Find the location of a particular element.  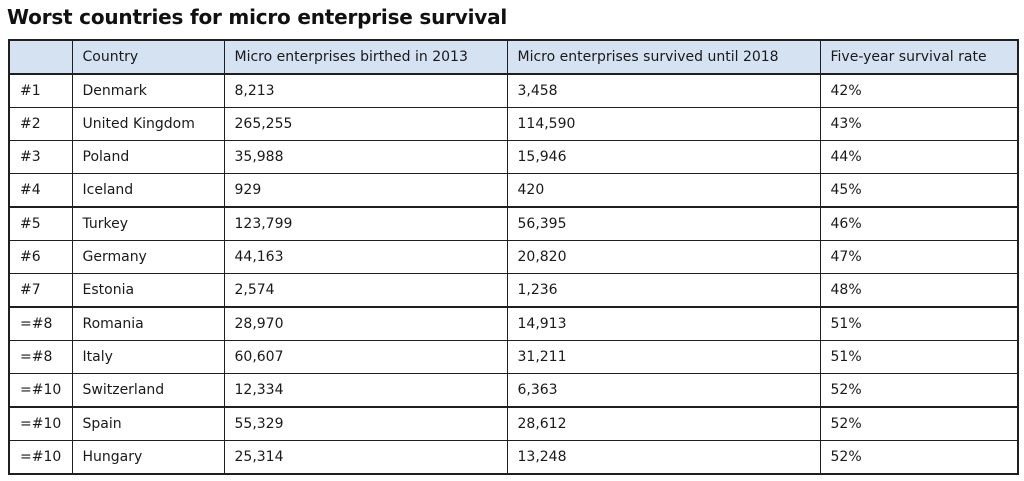

rate-cell: 42% is located at coordinates (919, 90).